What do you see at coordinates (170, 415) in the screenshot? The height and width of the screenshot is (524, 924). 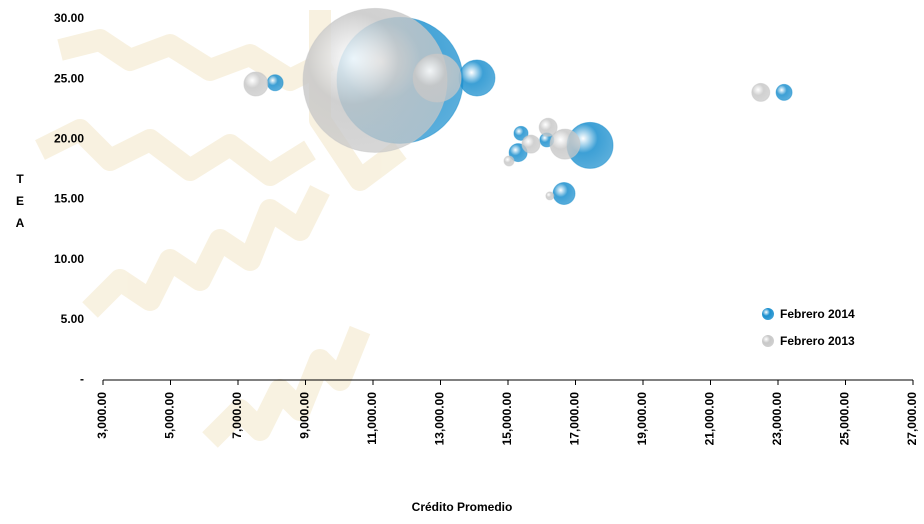 I see `x-tick-label: 5,000.00` at bounding box center [170, 415].